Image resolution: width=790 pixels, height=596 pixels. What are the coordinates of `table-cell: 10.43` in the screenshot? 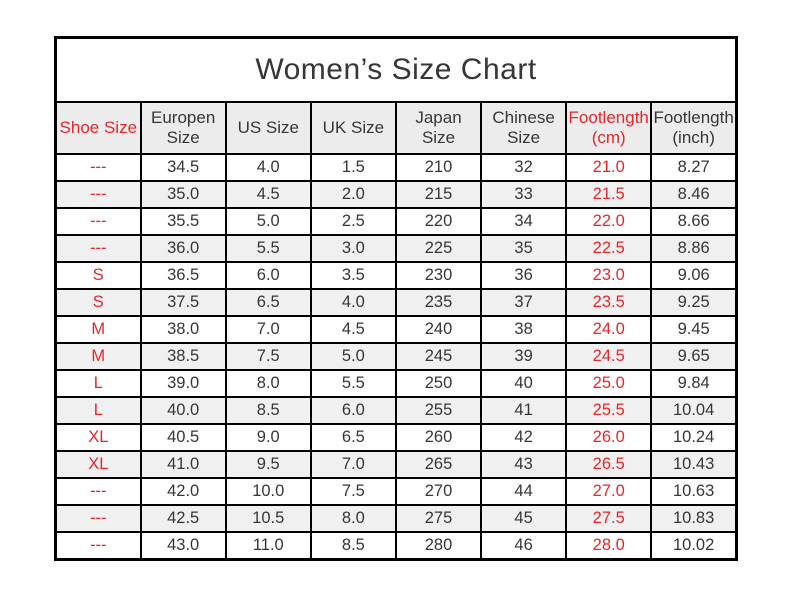 It's located at (694, 464).